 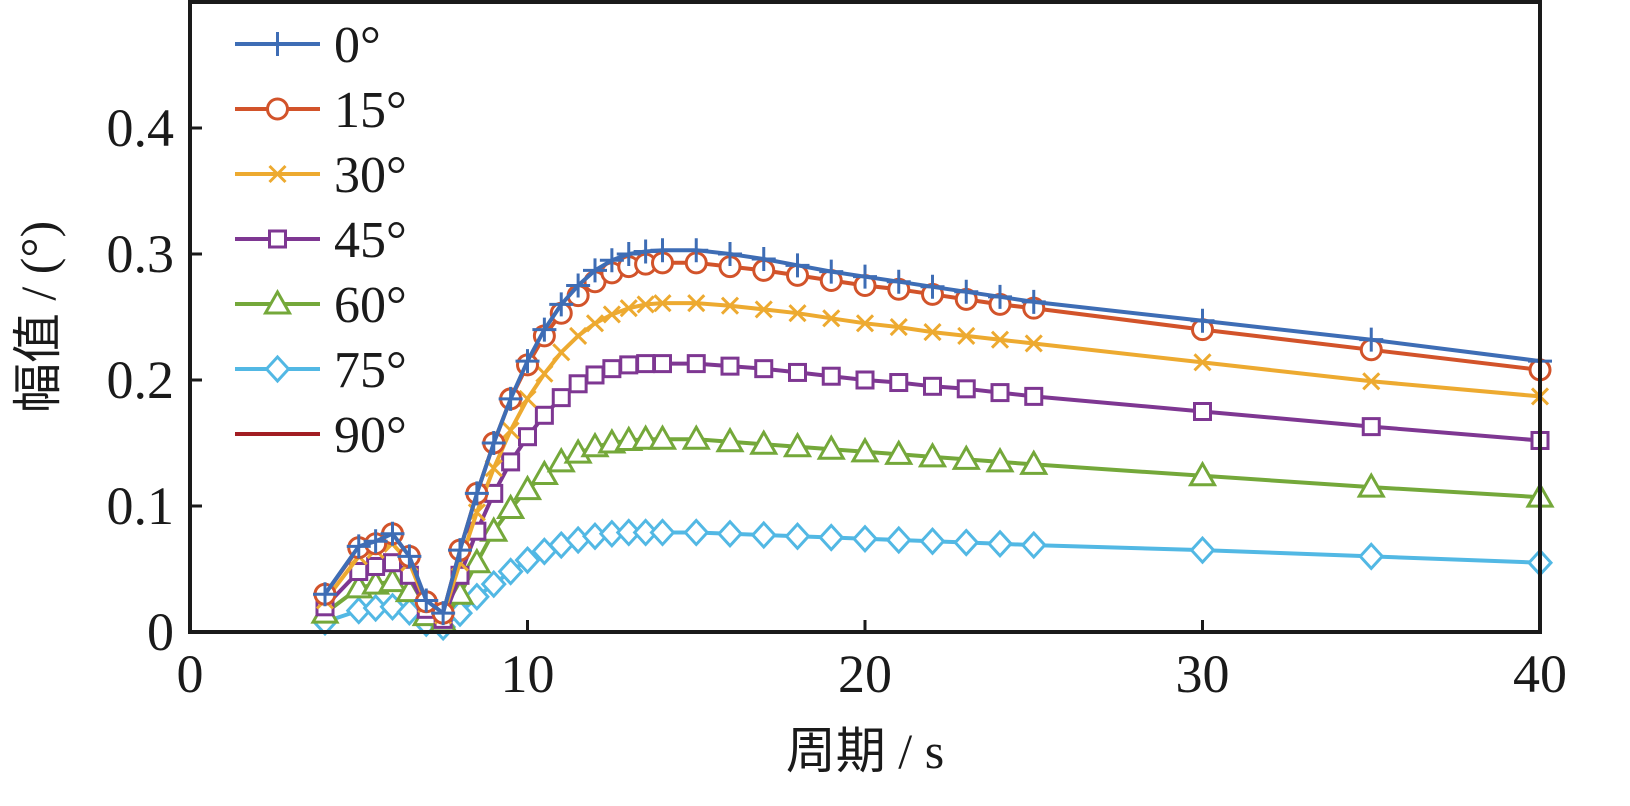 What do you see at coordinates (141, 506) in the screenshot?
I see `y-tick-label: 0.1` at bounding box center [141, 506].